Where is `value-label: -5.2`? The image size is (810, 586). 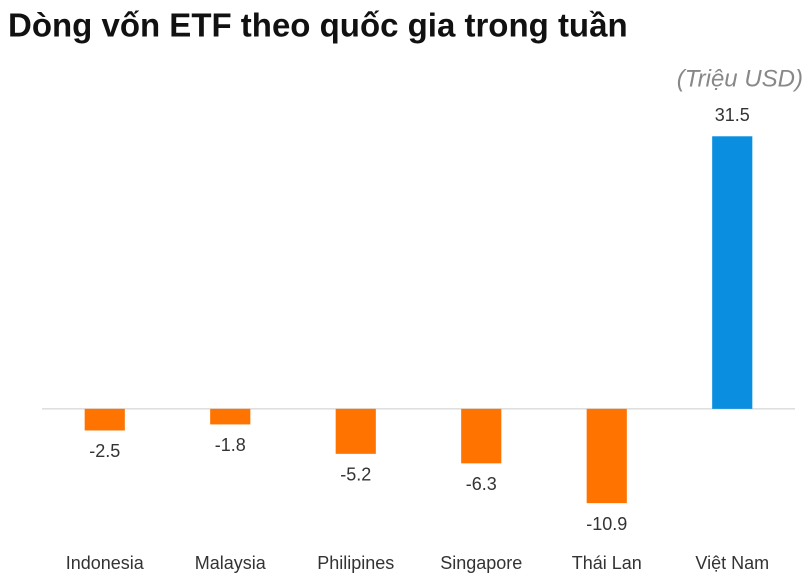 value-label: -5.2 is located at coordinates (355, 475).